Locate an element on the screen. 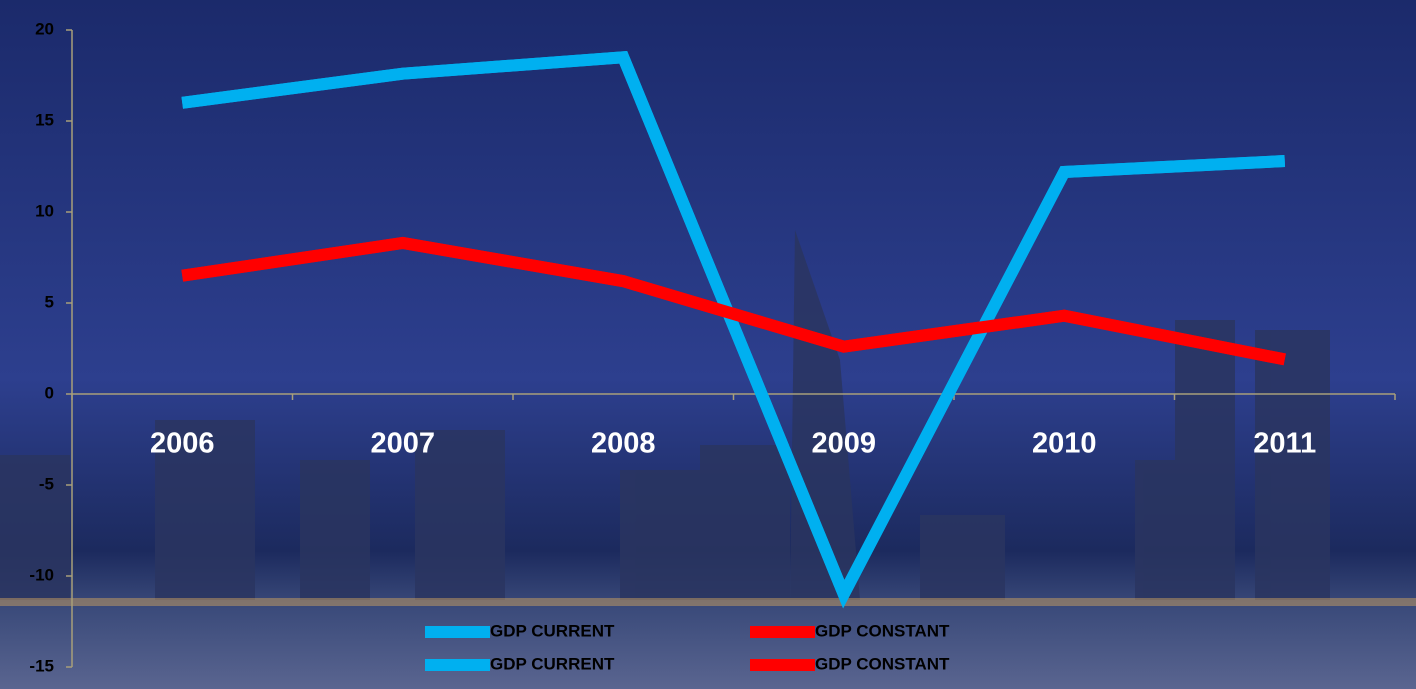  shoreline-lights is located at coordinates (708, 602).